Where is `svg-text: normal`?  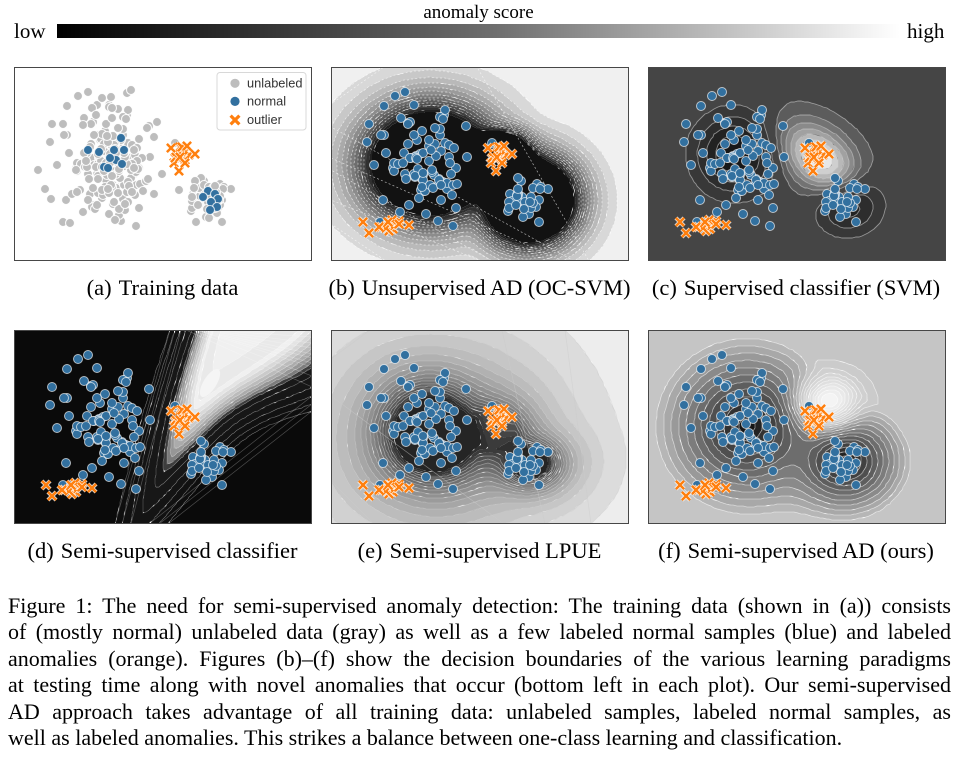
svg-text: normal is located at coordinates (266, 101).